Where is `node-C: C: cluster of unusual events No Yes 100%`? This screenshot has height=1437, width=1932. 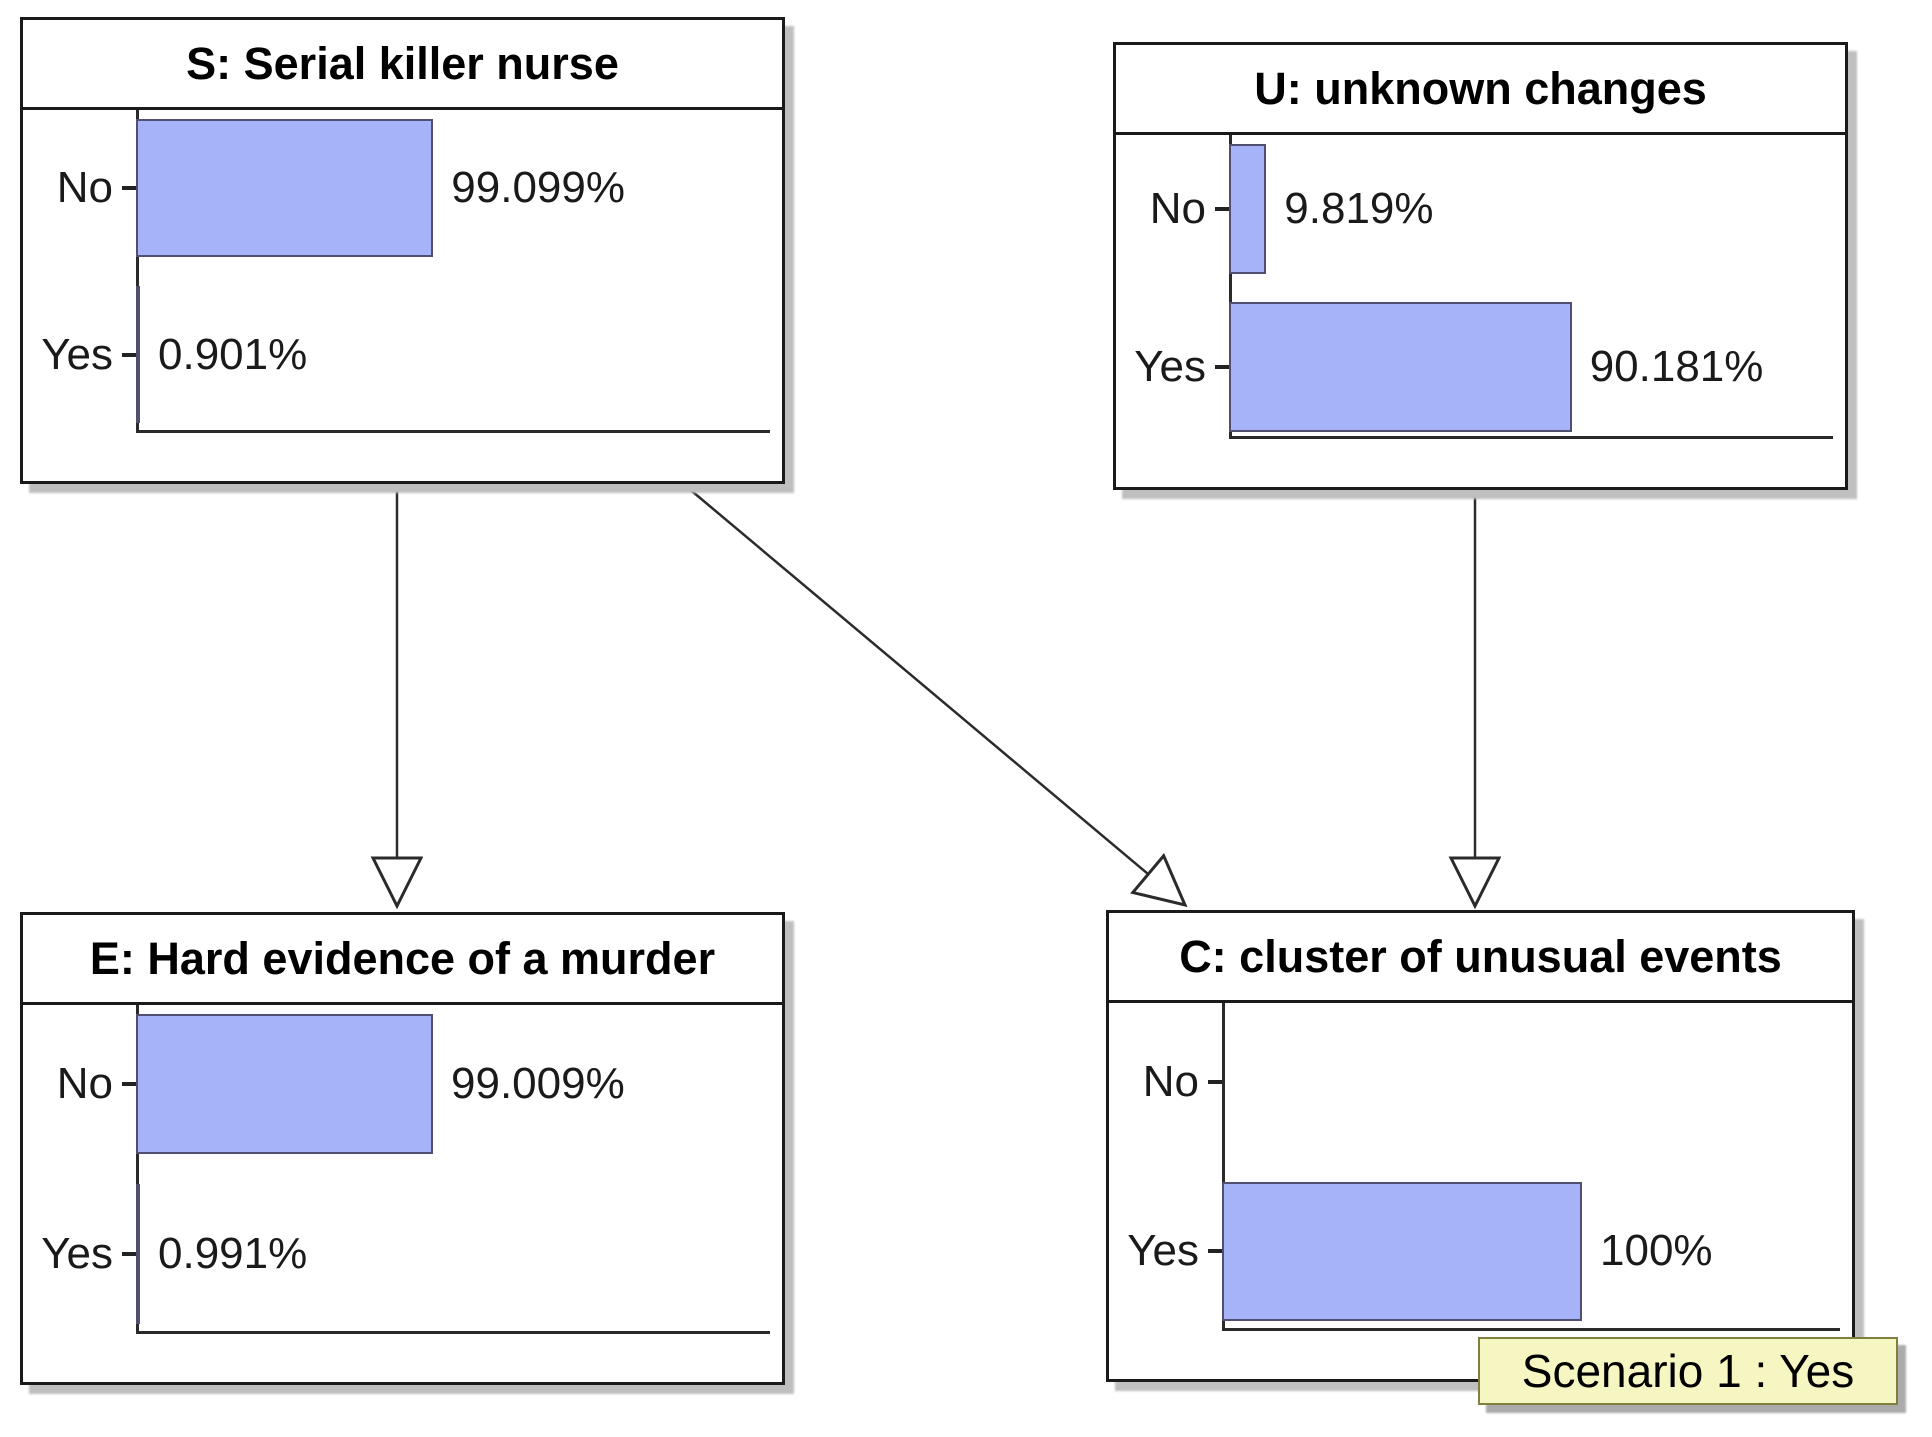 node-C: C: cluster of unusual events No Yes 100% is located at coordinates (1480, 1146).